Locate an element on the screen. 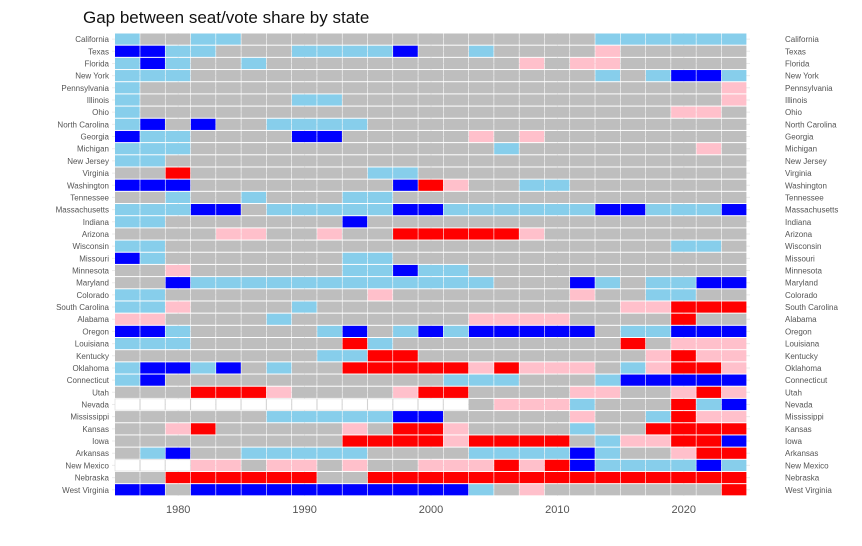 Image resolution: width=862 pixels, height=546 pixels. y-tick-label-left: Mississippi is located at coordinates (89, 417).